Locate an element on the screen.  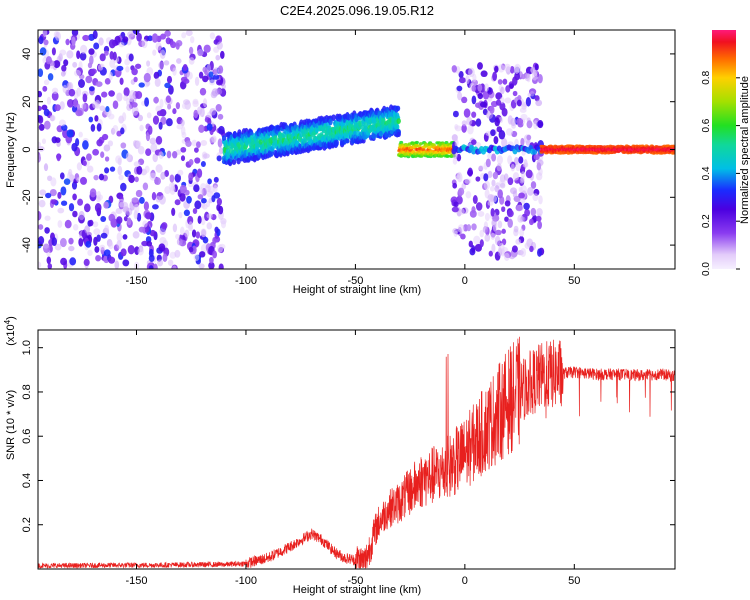
snr-multiplier-exp: 4 is located at coordinates (7, 321).